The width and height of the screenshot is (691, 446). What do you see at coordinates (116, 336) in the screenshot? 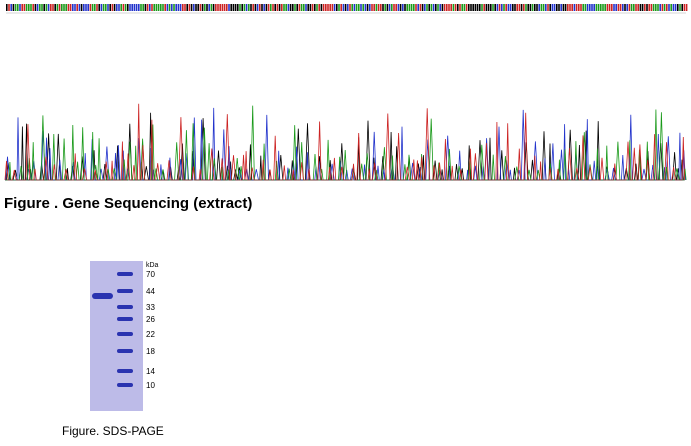
I see `gel-image` at bounding box center [116, 336].